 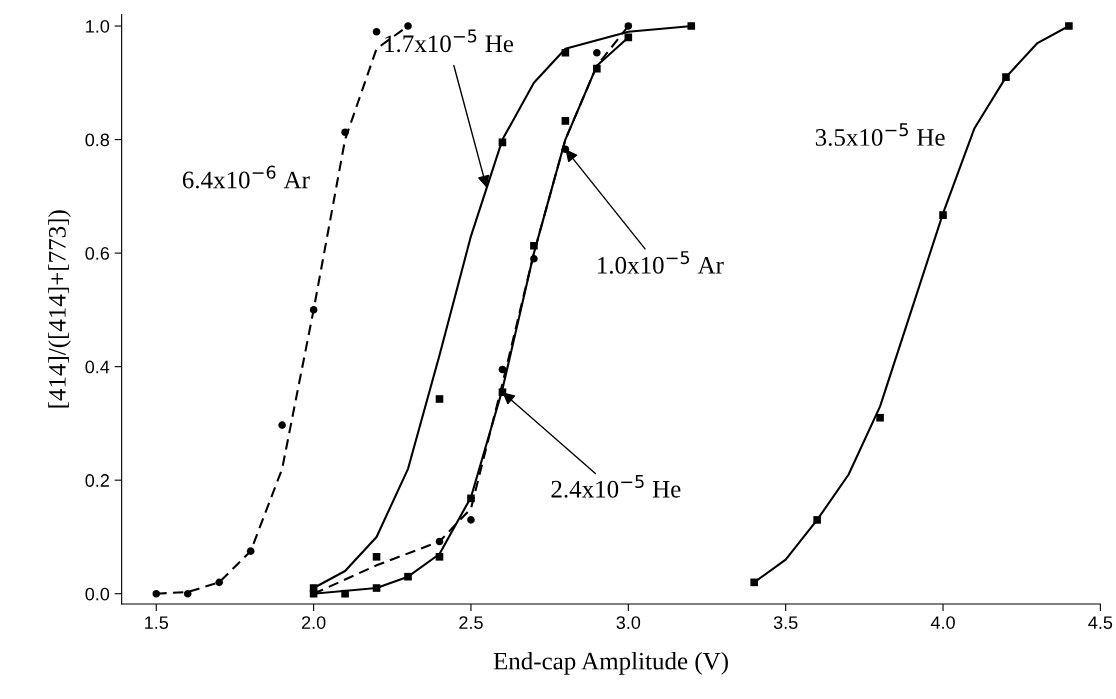 What do you see at coordinates (59, 309) in the screenshot?
I see `y-axis-title: [414]/([414]+[773])` at bounding box center [59, 309].